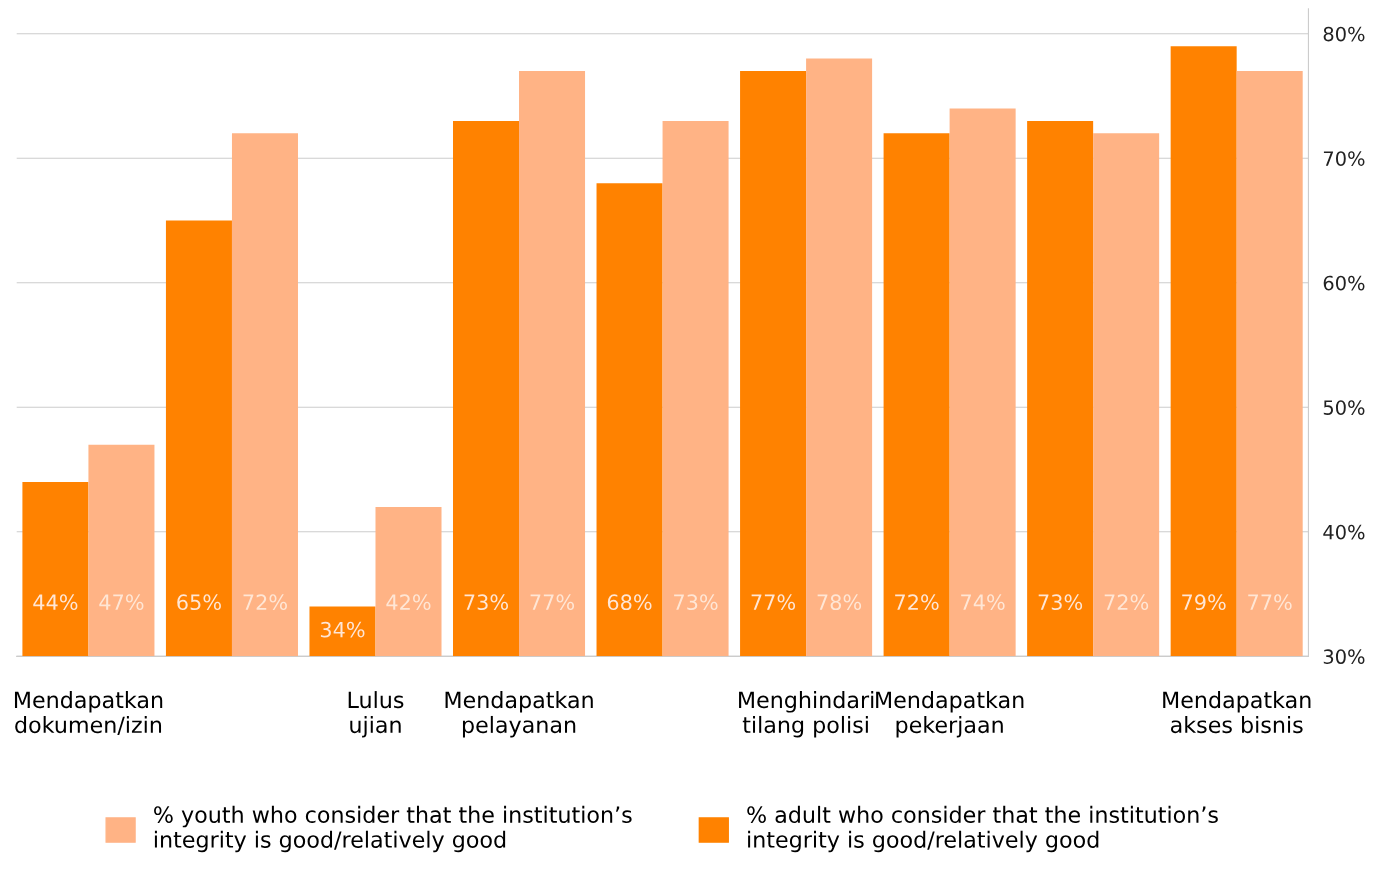  What do you see at coordinates (376, 714) in the screenshot?
I see `x-tick-label: Lulus ujian` at bounding box center [376, 714].